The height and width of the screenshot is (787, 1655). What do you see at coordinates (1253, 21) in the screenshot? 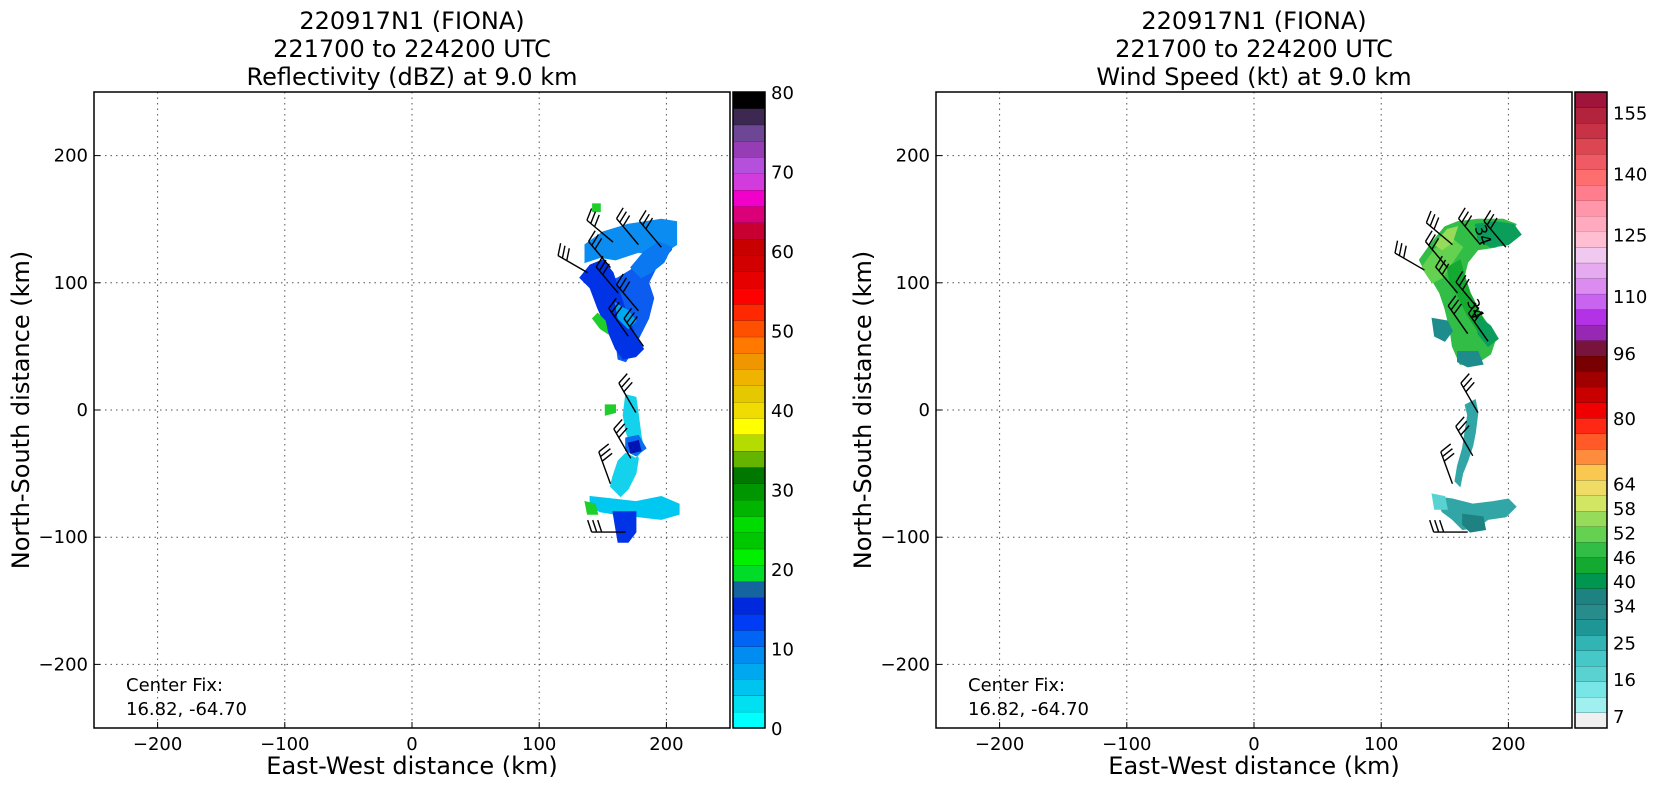
I see `panel-title-line-1: 220917N1 (FIONA)` at bounding box center [1253, 21].